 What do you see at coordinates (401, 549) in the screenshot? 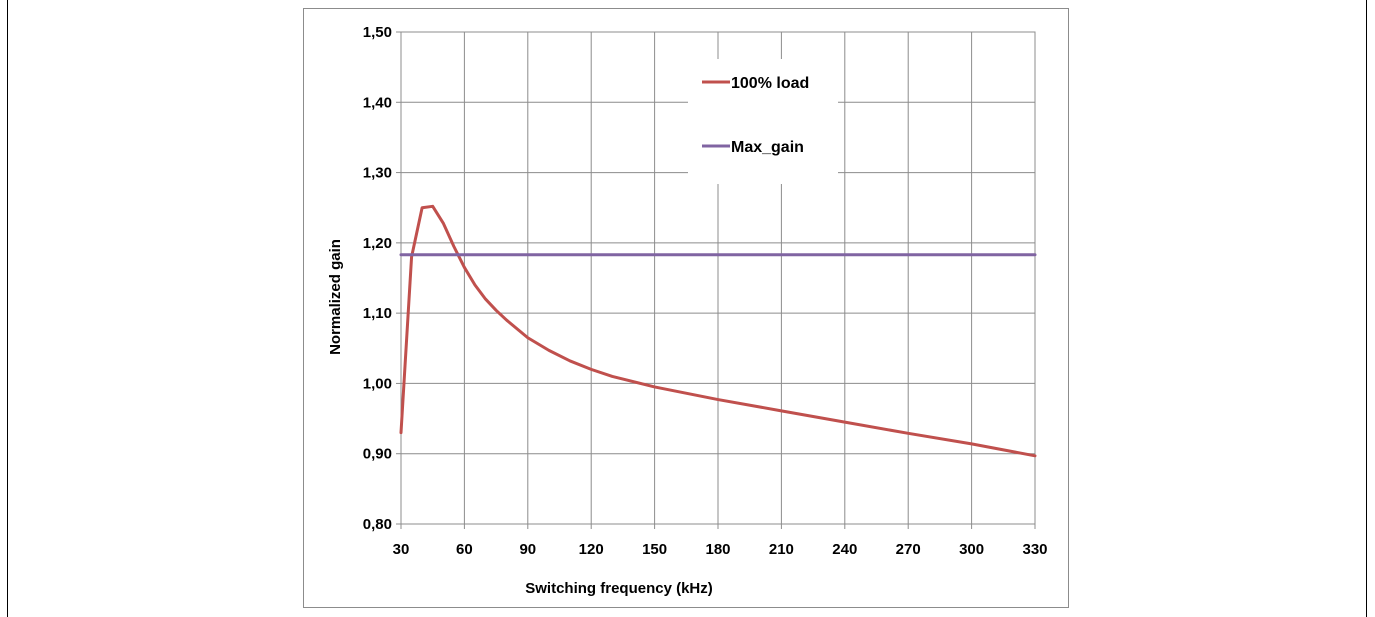
I see `x-tick-label: 30` at bounding box center [401, 549].